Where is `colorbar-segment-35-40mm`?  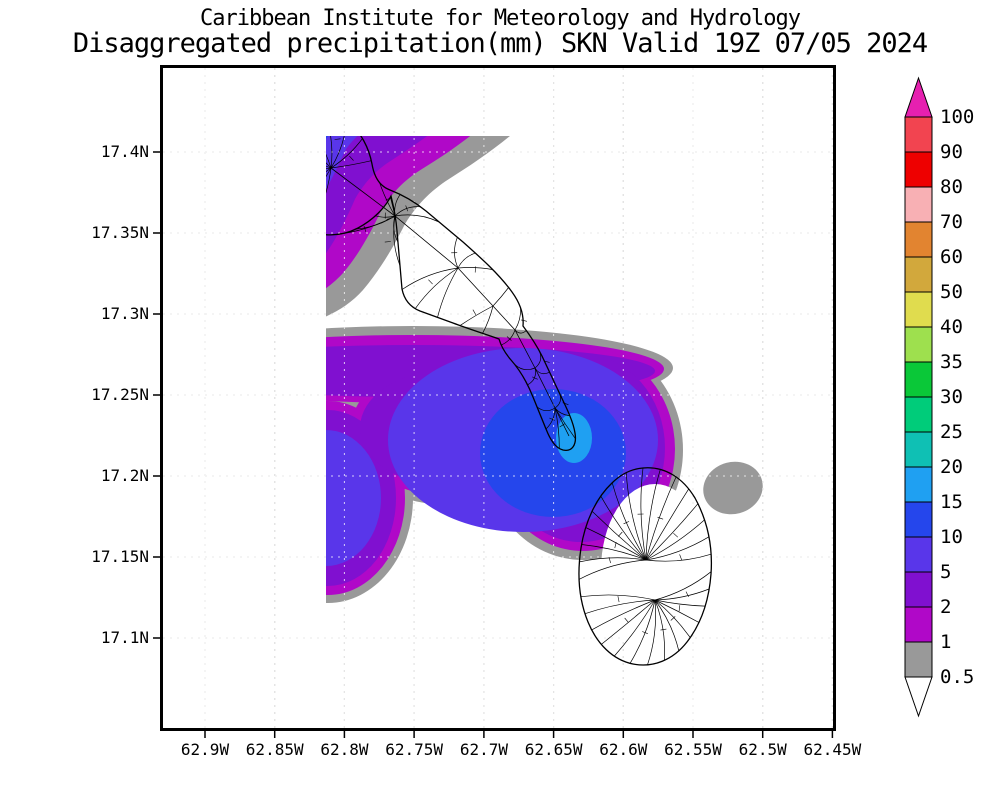
colorbar-segment-35-40mm is located at coordinates (918, 344).